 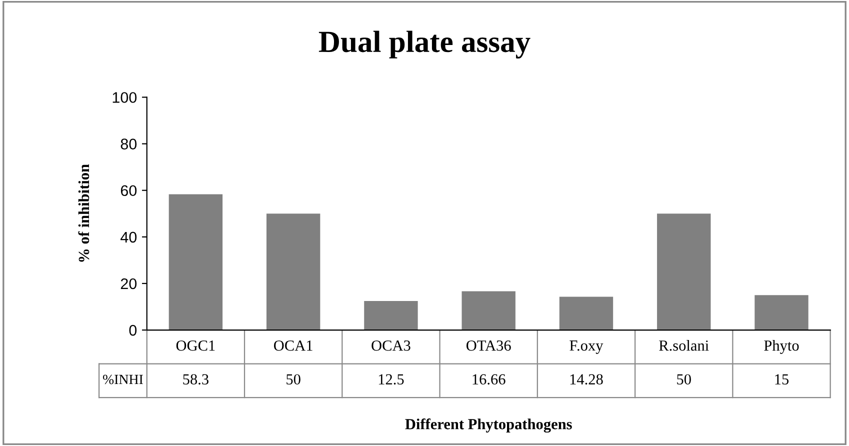 I want to click on chart-title: Dual plate assay, so click(x=424, y=44).